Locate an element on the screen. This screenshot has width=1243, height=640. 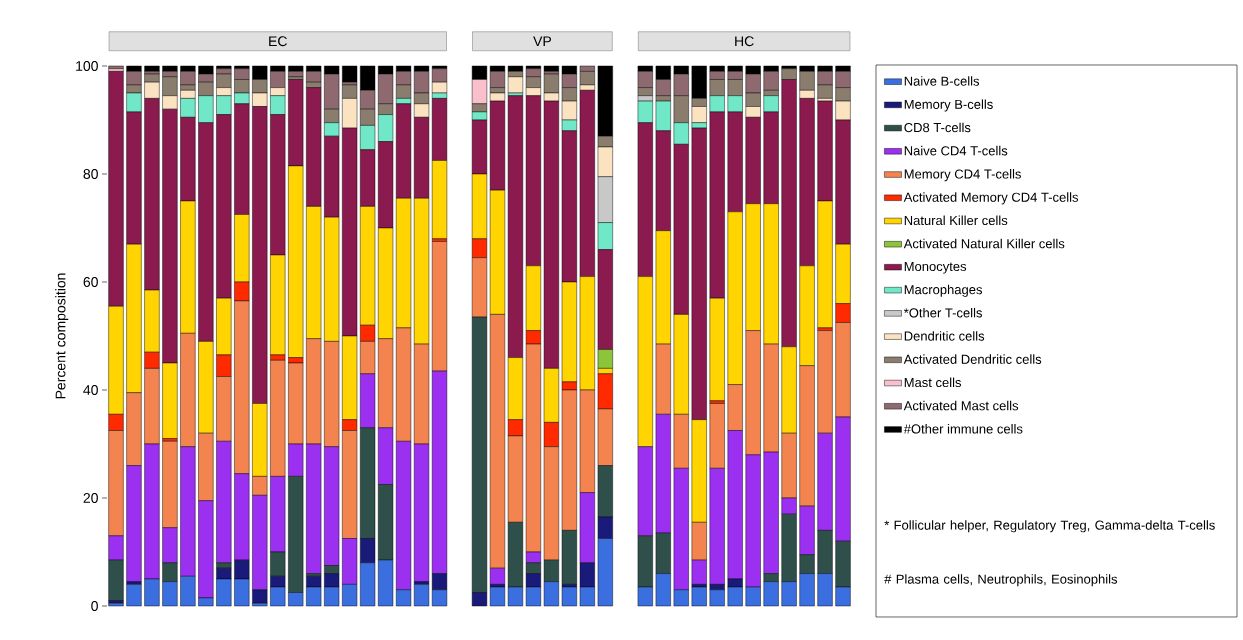
y-tick-label: 40 is located at coordinates (90, 390).